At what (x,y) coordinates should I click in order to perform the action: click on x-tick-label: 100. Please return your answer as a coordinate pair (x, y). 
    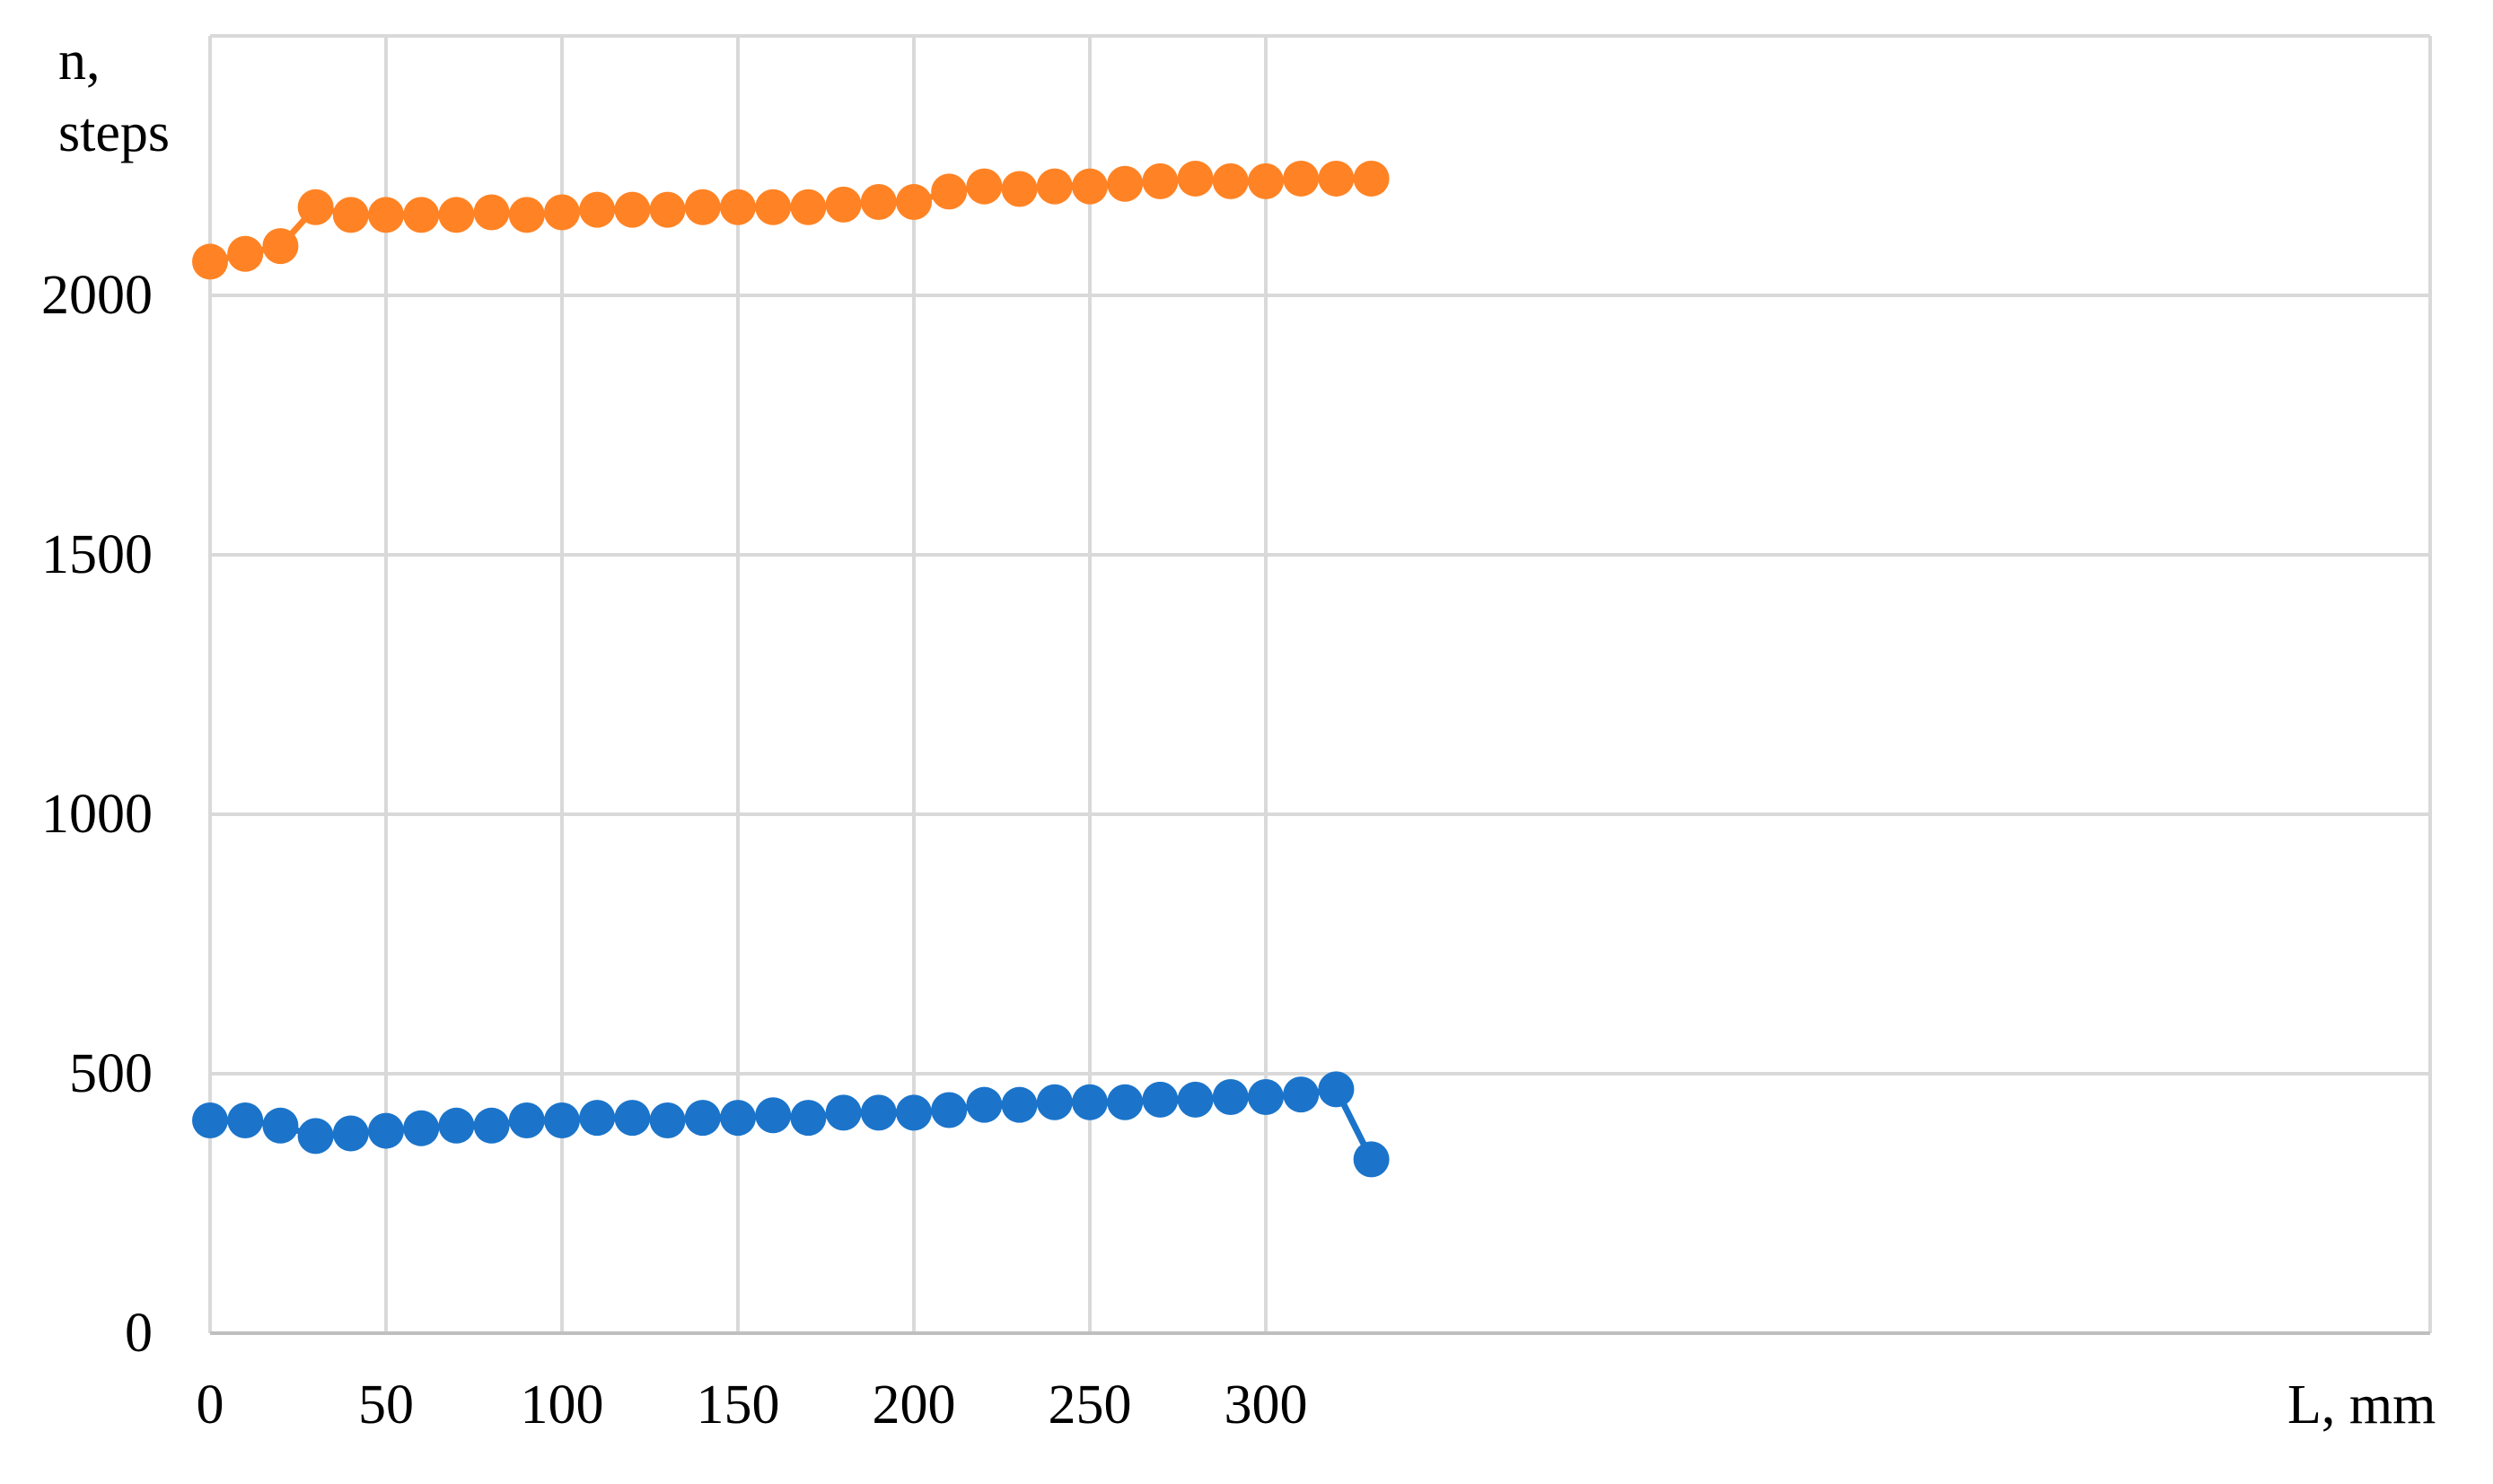
    Looking at the image, I should click on (562, 1405).